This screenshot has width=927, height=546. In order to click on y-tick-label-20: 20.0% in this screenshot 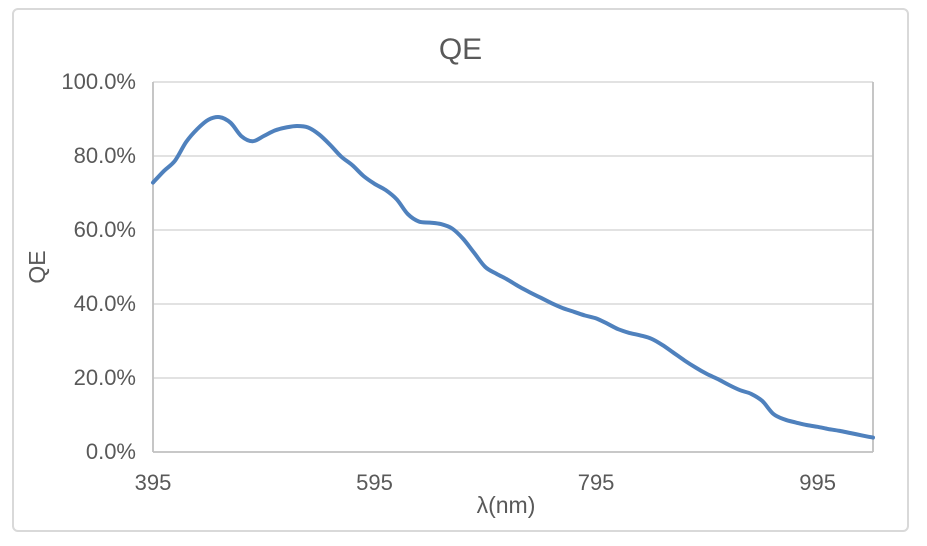, I will do `click(104, 377)`.